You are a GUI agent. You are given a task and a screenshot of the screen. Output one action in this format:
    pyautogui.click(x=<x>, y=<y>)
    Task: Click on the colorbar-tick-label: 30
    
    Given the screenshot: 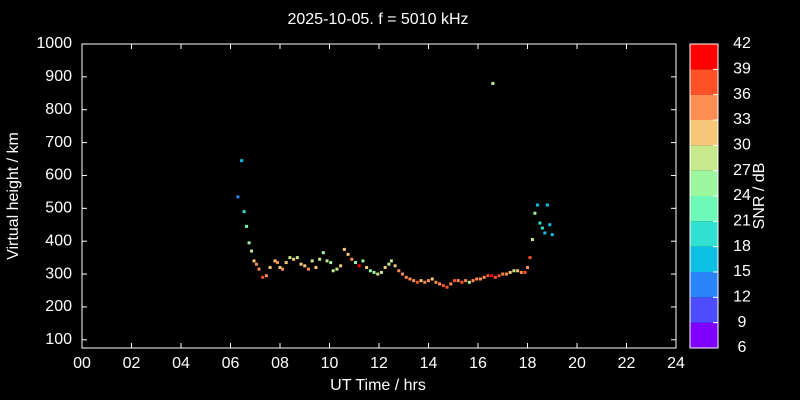 What is the action you would take?
    pyautogui.click(x=742, y=145)
    